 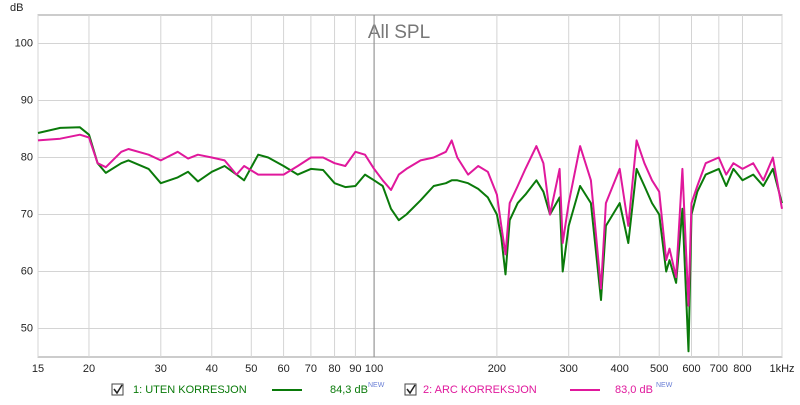 I want to click on x-tick-label: 80, so click(x=334, y=369).